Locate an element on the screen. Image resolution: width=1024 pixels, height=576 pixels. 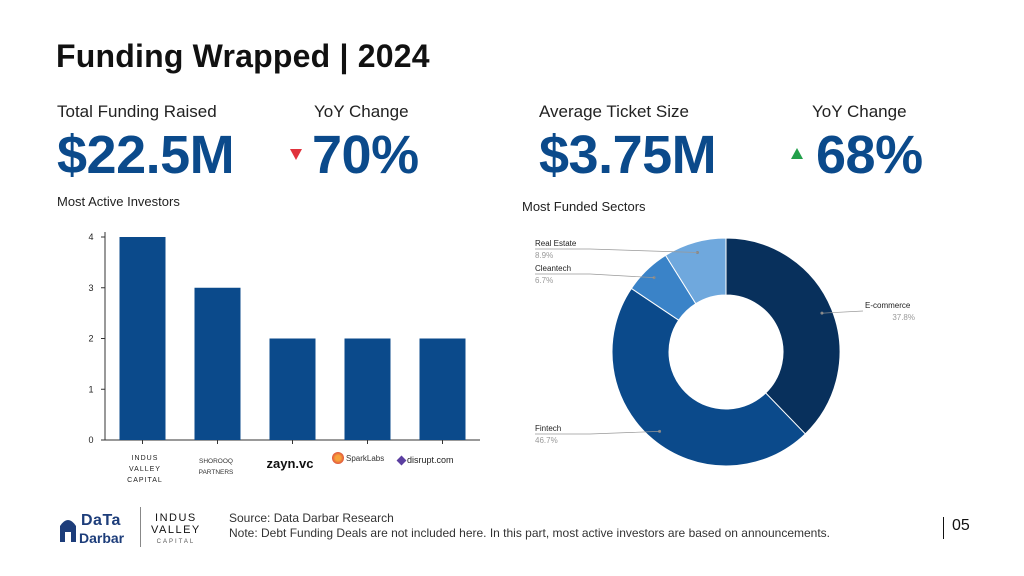
zayn-logo: zayn.vc is located at coordinates (290, 464).